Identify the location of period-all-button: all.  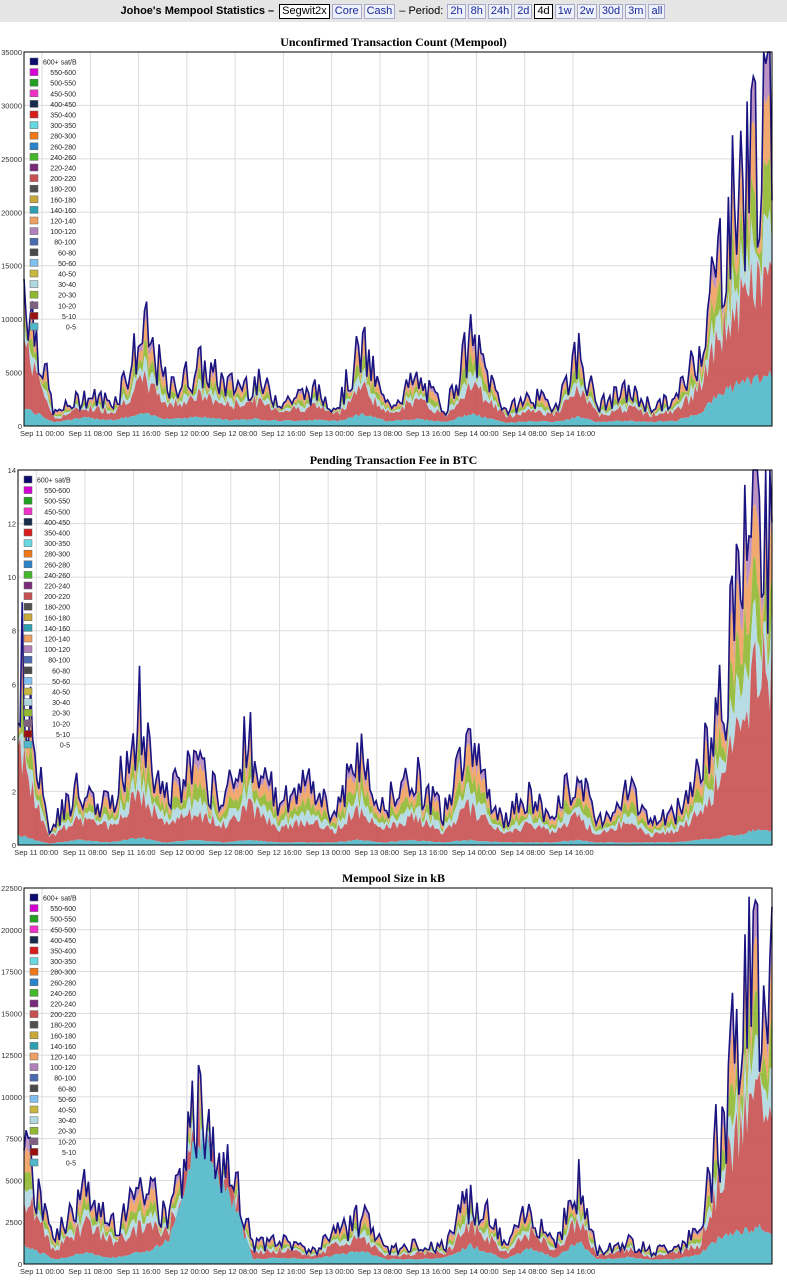
(657, 11).